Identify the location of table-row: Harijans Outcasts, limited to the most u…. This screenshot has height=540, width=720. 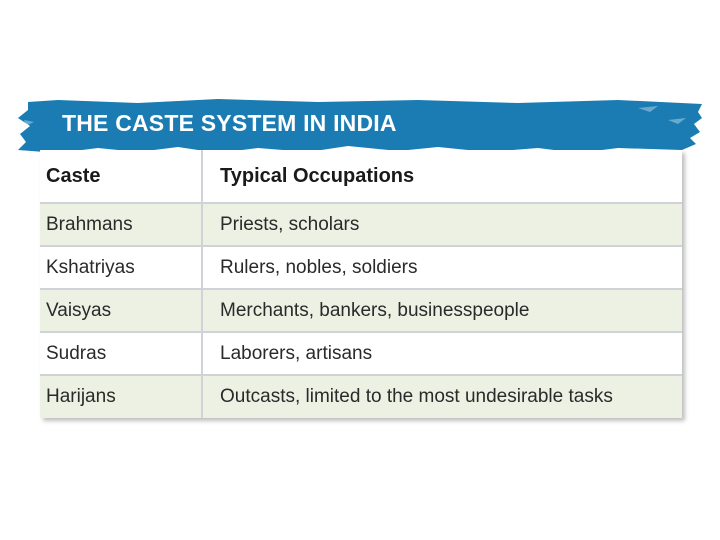
(361, 397).